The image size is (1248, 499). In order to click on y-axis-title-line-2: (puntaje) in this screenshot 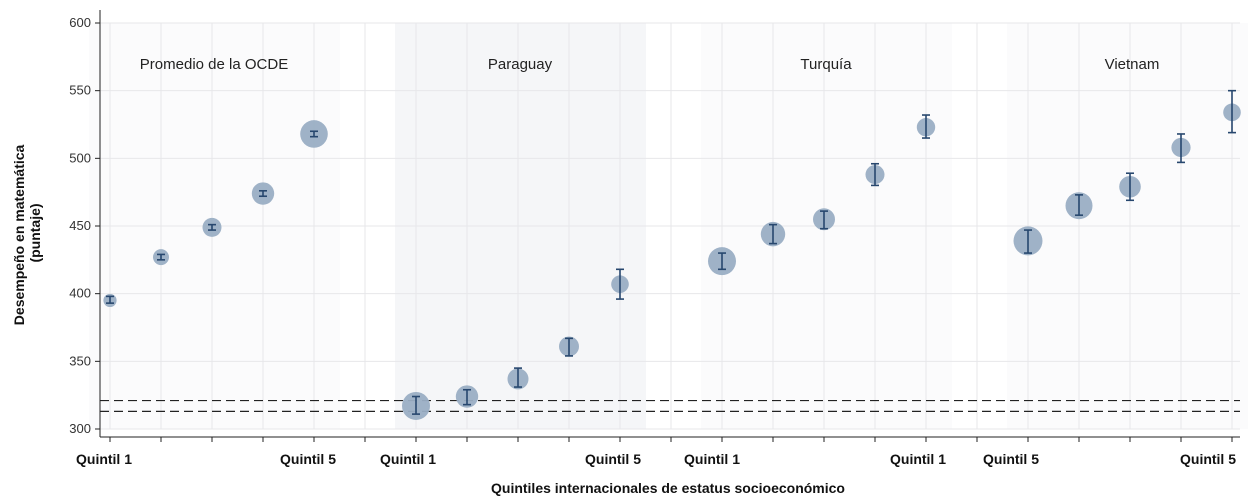, I will do `click(35, 232)`.